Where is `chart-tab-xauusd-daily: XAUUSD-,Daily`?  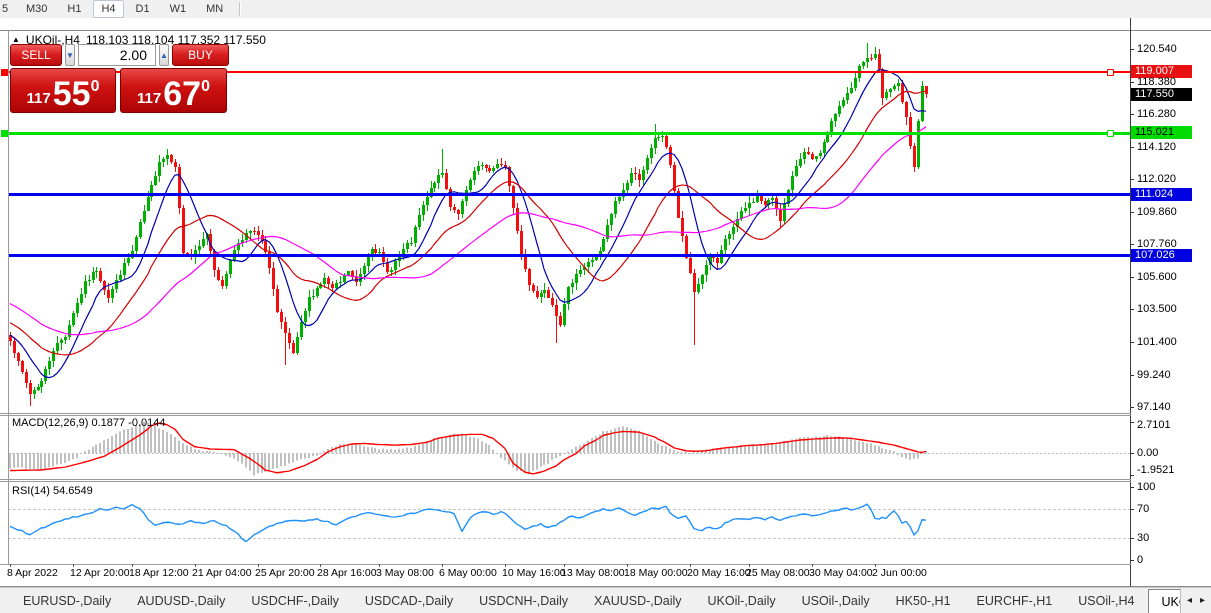
chart-tab-xauusd-daily: XAUUSD-,Daily is located at coordinates (638, 600).